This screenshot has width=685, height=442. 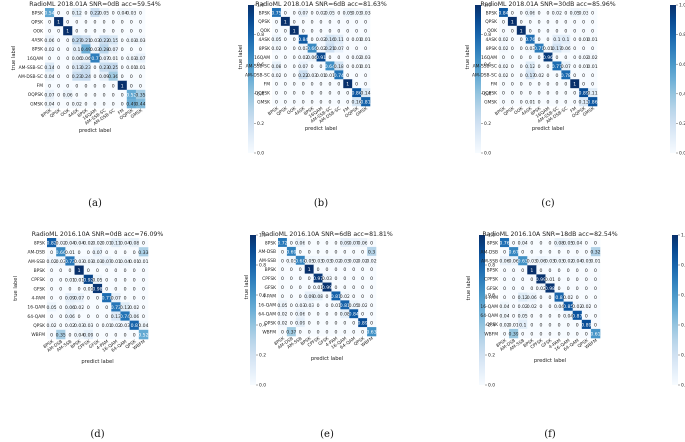 What do you see at coordinates (550, 434) in the screenshot?
I see `panel-label: (f)` at bounding box center [550, 434].